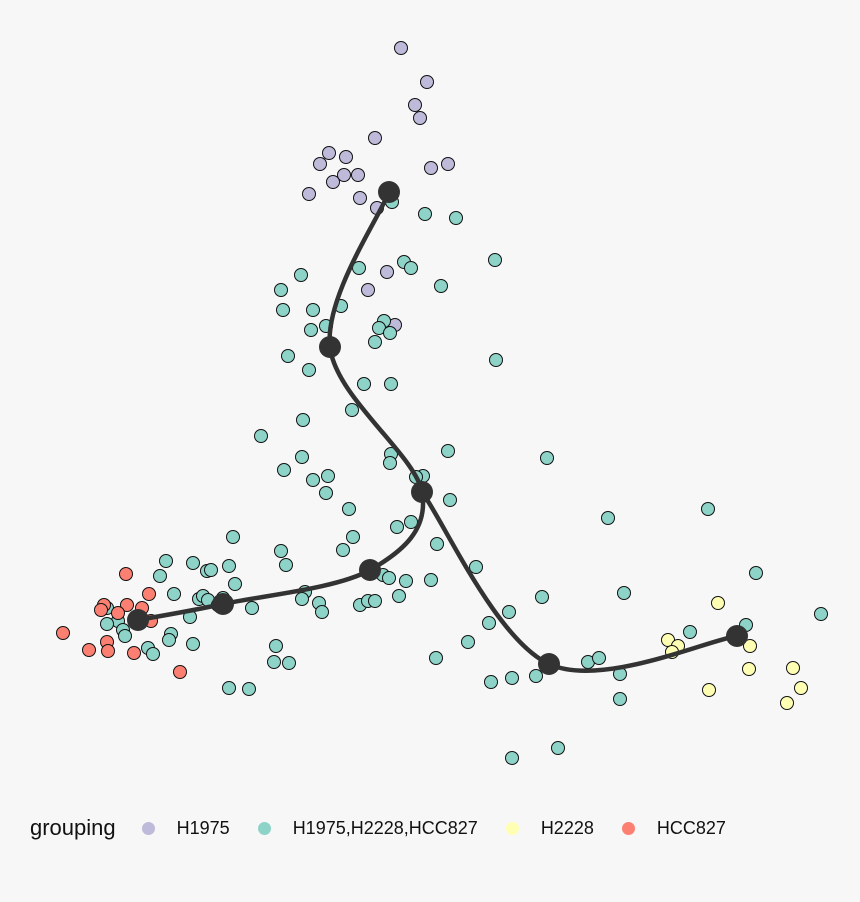  What do you see at coordinates (185, 828) in the screenshot?
I see `legend-item-h1975: H1975` at bounding box center [185, 828].